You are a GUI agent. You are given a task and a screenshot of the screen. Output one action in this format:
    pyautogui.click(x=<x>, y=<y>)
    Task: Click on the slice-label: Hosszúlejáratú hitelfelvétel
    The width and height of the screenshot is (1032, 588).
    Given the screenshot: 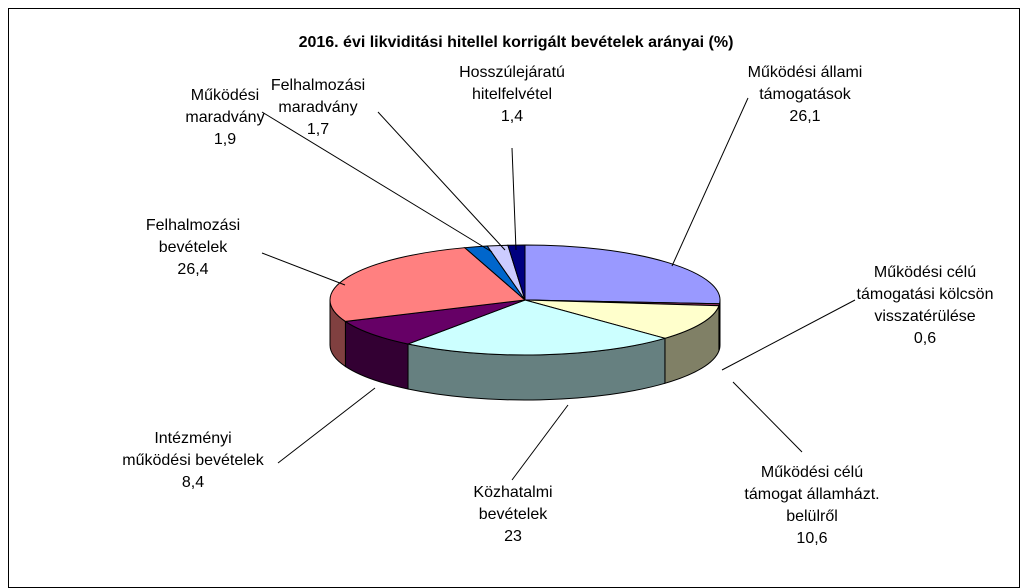 What is the action you would take?
    pyautogui.click(x=512, y=84)
    